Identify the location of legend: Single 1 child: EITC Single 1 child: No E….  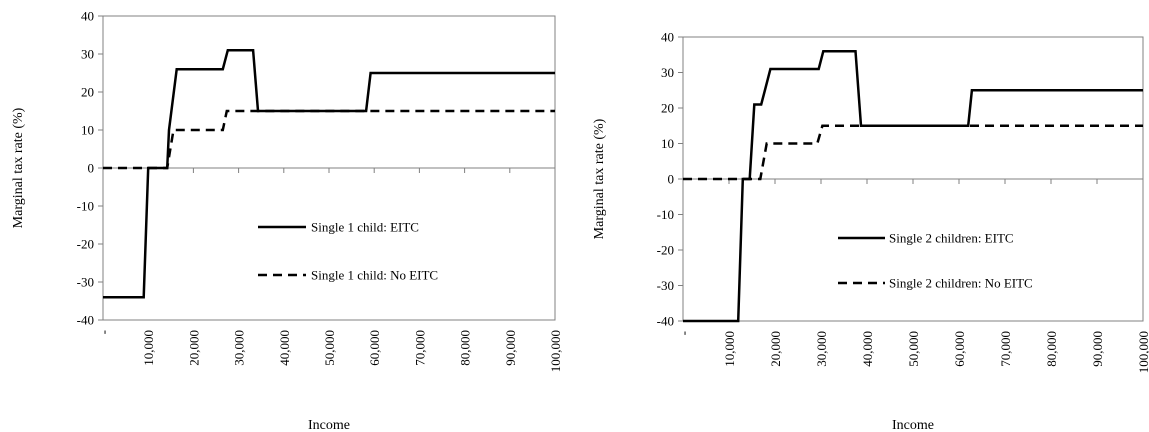
(348, 251).